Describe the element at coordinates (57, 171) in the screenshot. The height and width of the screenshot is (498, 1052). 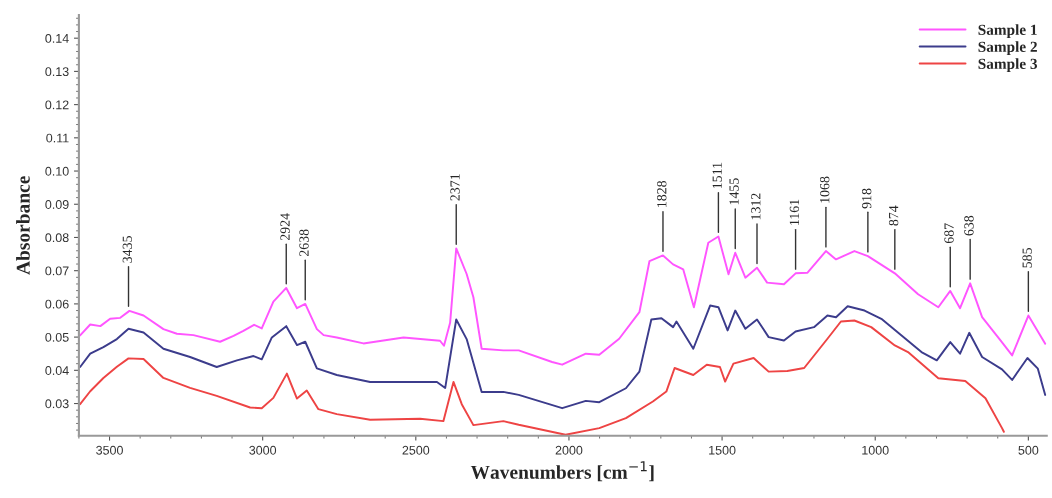
I see `y-tick-label: 0.10` at that location.